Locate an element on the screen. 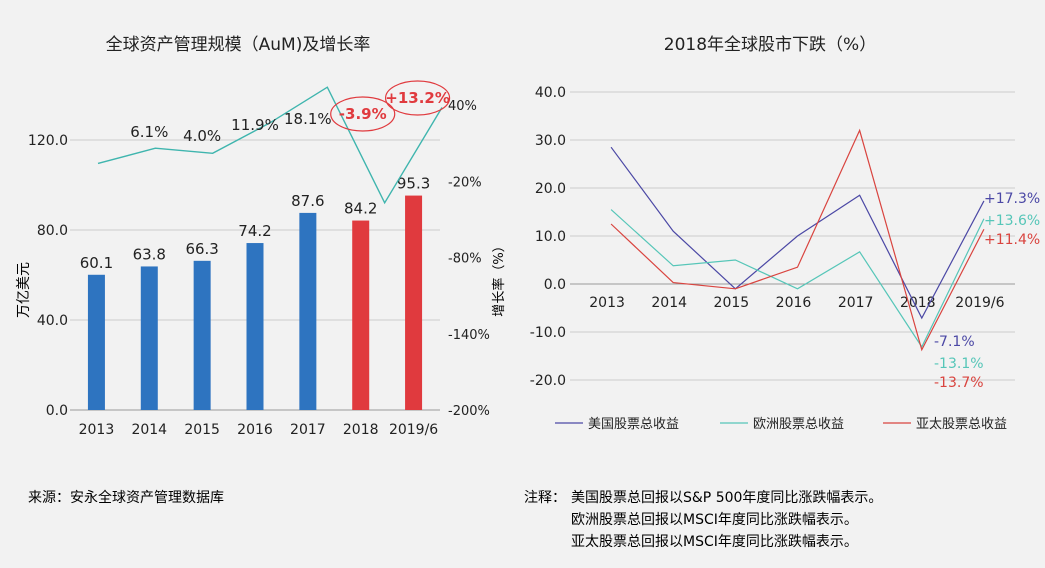 The height and width of the screenshot is (568, 1045). left-y2-tick-label: 40% is located at coordinates (462, 106).